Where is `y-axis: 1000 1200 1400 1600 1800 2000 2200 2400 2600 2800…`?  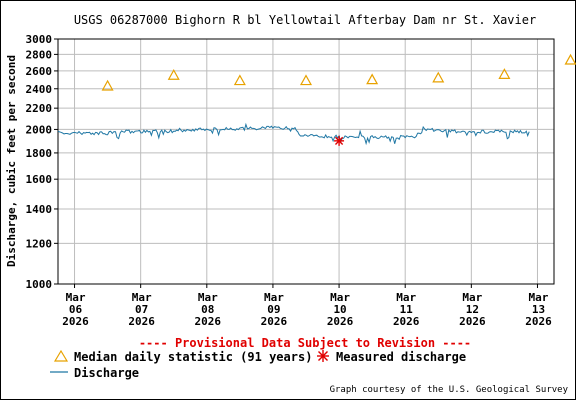 y-axis: 1000 1200 1400 1600 1800 2000 2200 2400 2600 2800… is located at coordinates (42, 162).